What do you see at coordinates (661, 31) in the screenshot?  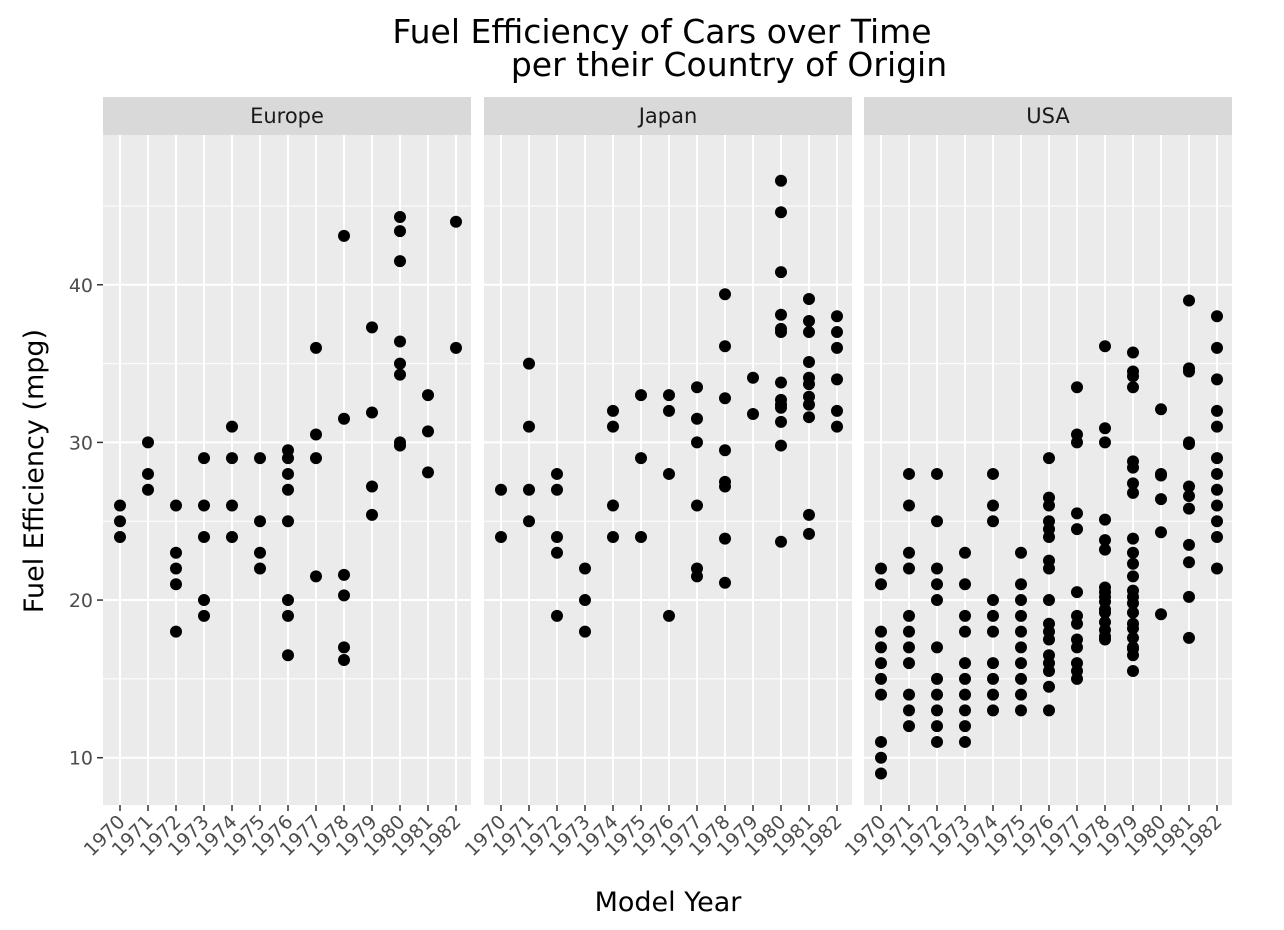 I see `chart-title-line-1: Fuel Efficiency of Cars over Time` at bounding box center [661, 31].